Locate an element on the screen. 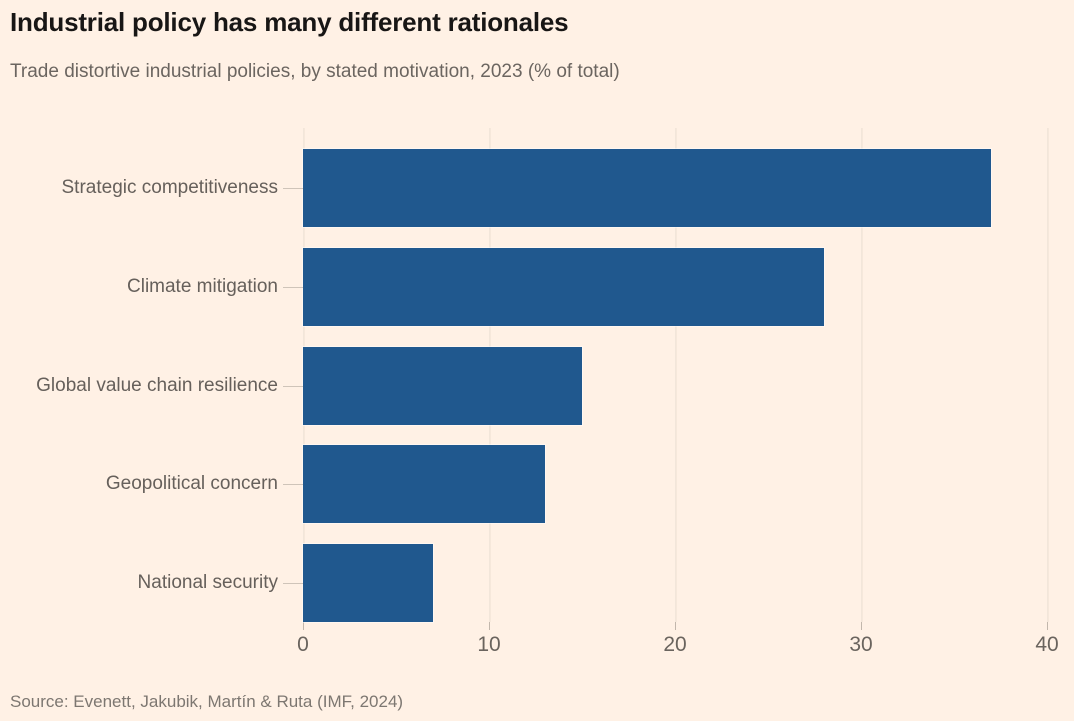  bar-national-security is located at coordinates (368, 583).